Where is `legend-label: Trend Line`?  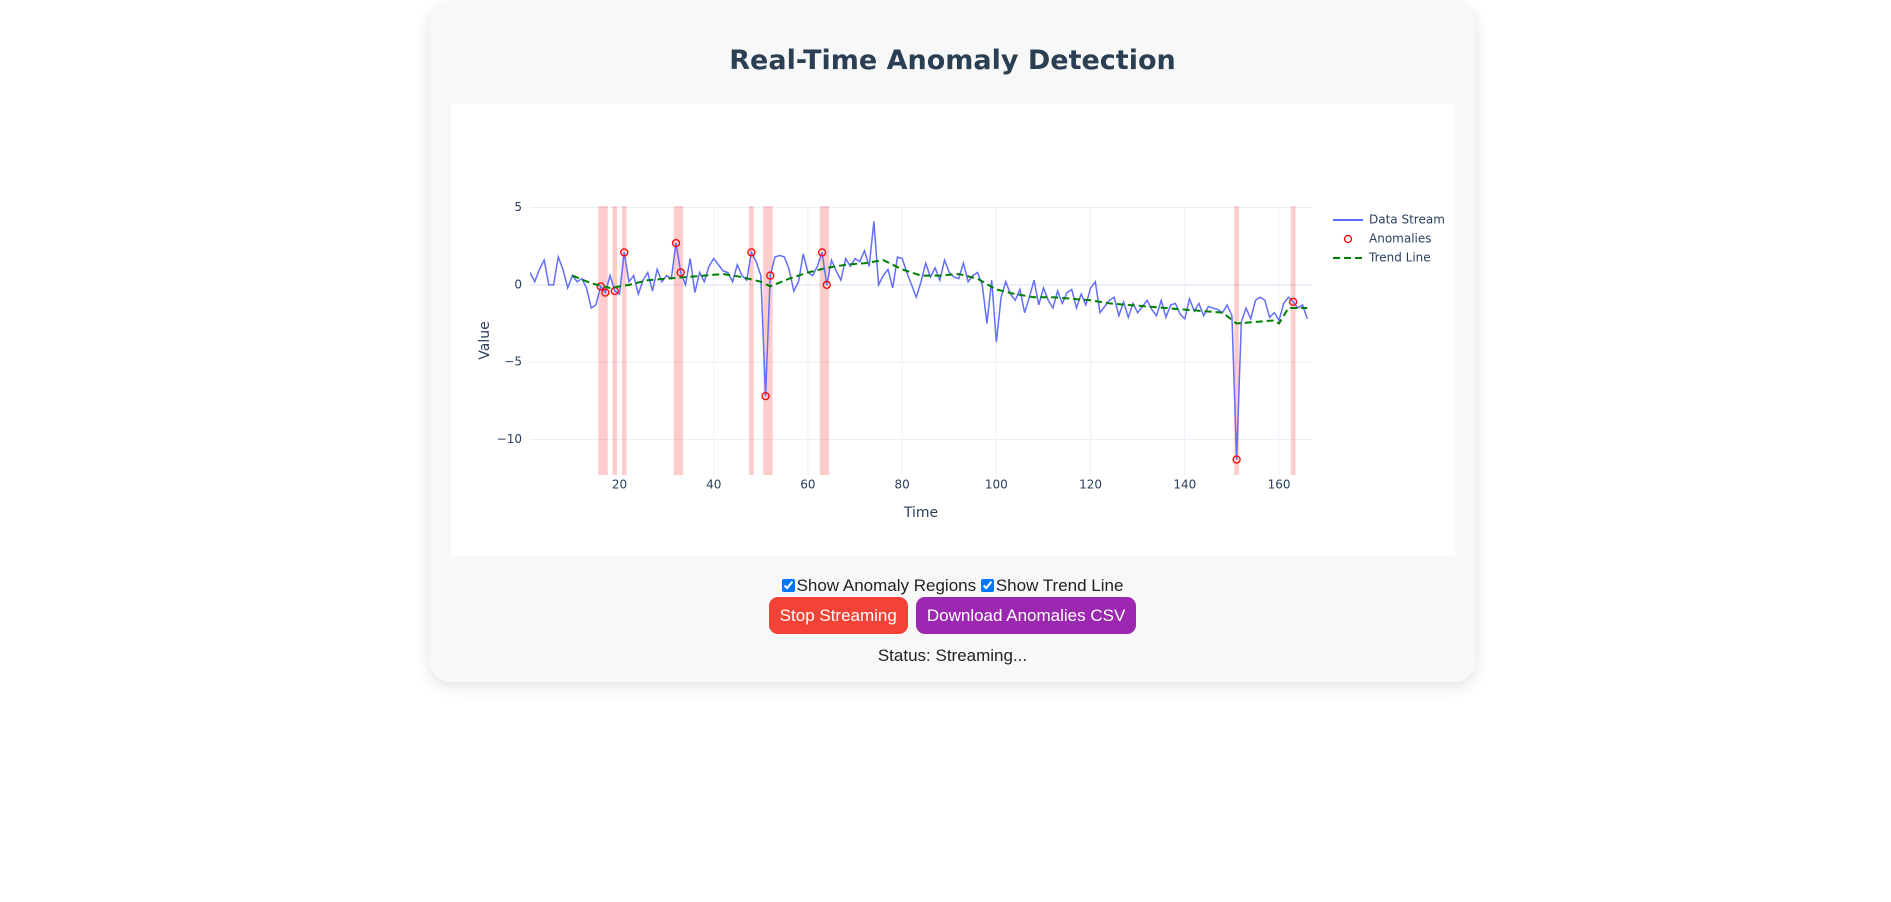 legend-label: Trend Line is located at coordinates (1399, 258).